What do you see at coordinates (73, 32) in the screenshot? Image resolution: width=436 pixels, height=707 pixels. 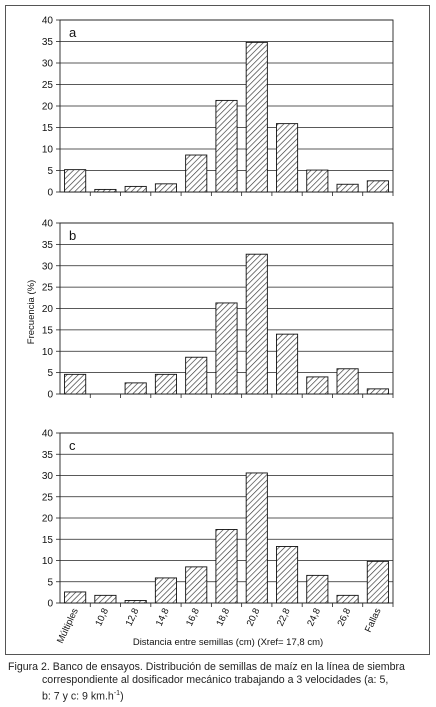 I see `panel-label: a` at bounding box center [73, 32].